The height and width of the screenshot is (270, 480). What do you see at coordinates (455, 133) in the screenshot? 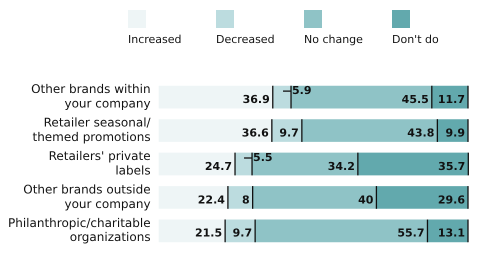
I see `data-label: 9.9` at bounding box center [455, 133].